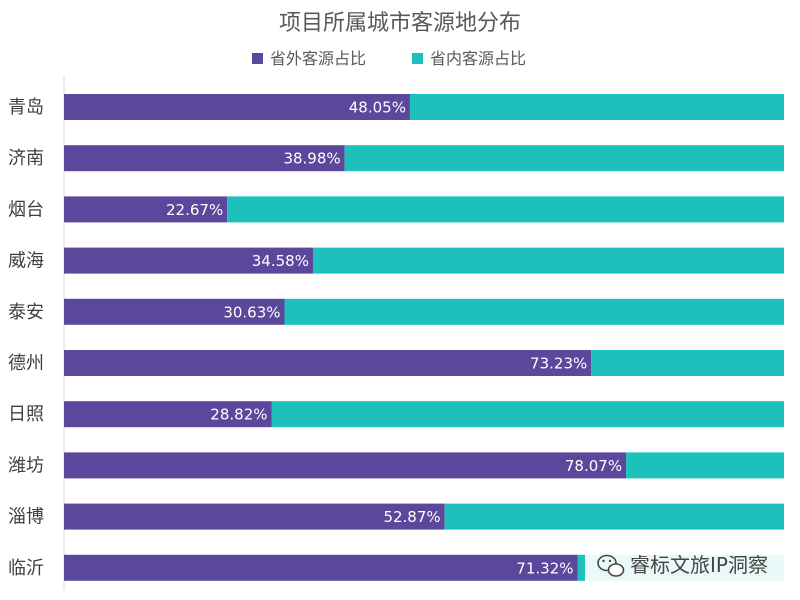 The image size is (800, 600). Describe the element at coordinates (26, 312) in the screenshot. I see `category-label: 泰安` at that location.